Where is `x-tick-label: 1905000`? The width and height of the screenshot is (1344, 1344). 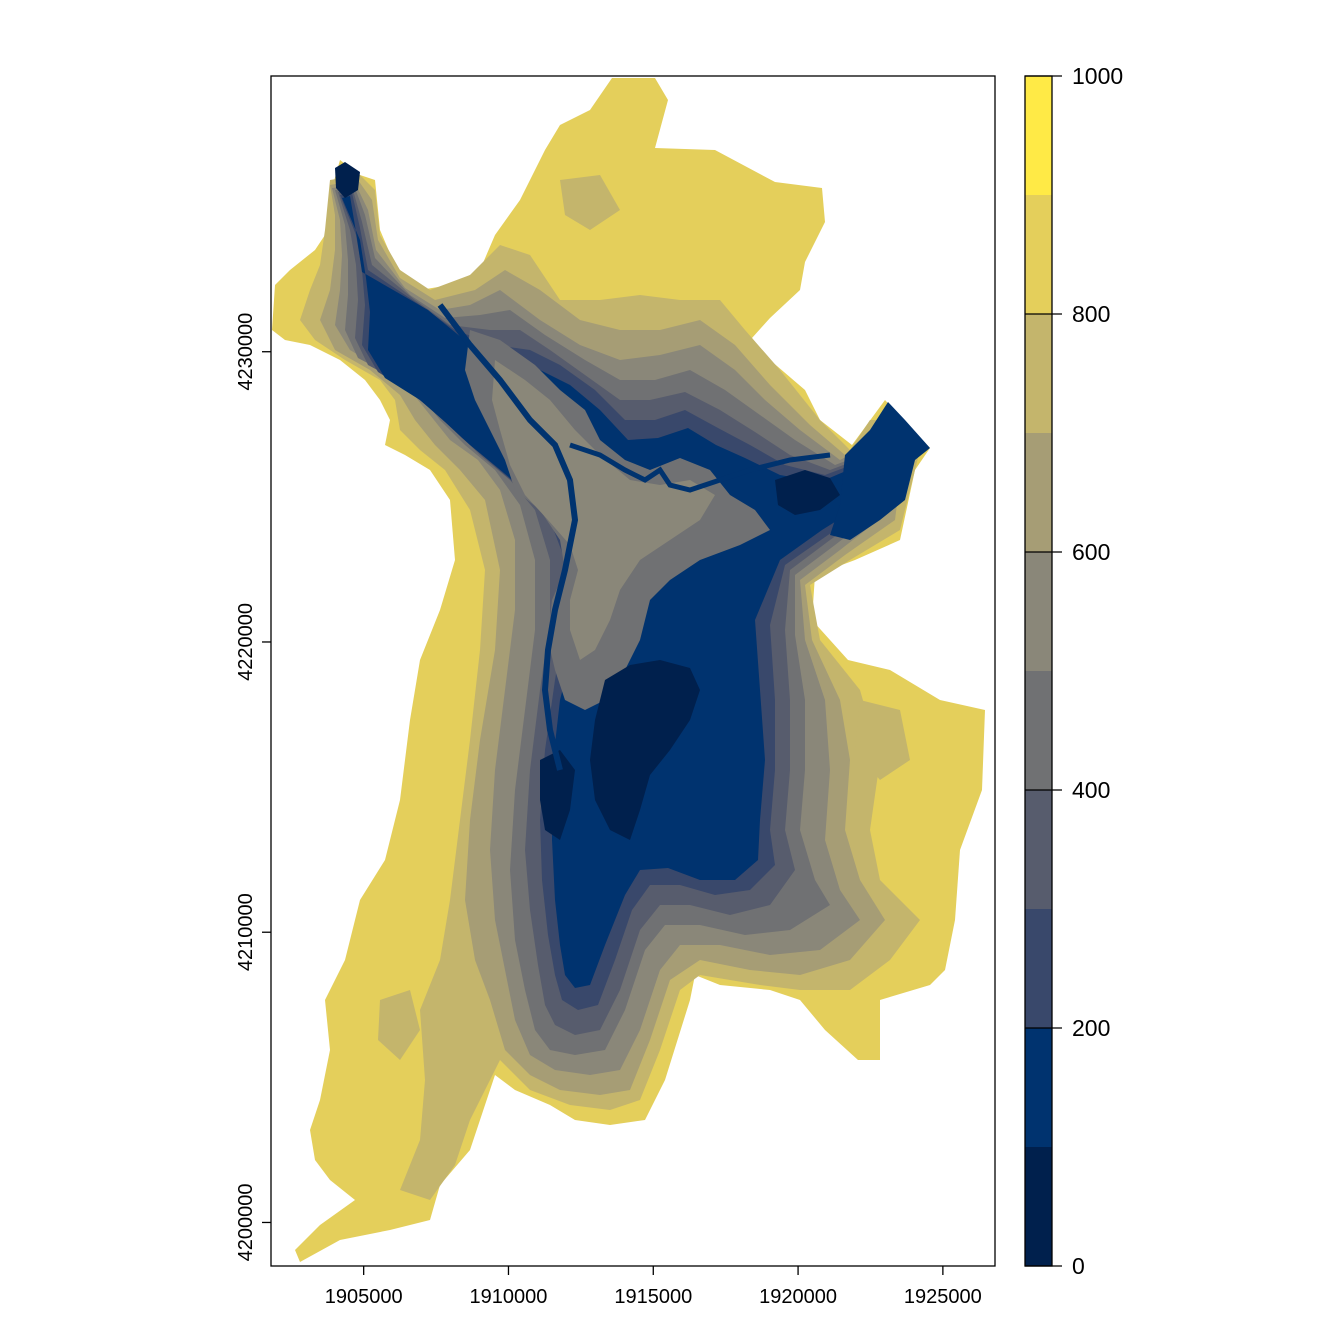
x-tick-label: 1905000 is located at coordinates (364, 1297).